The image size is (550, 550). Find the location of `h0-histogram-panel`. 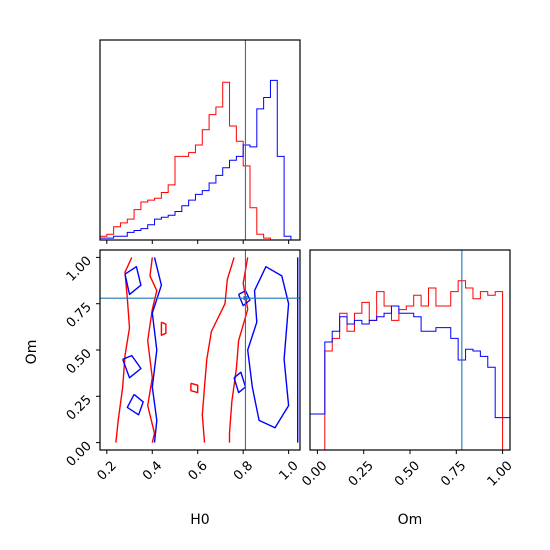

h0-histogram-panel is located at coordinates (200, 141).